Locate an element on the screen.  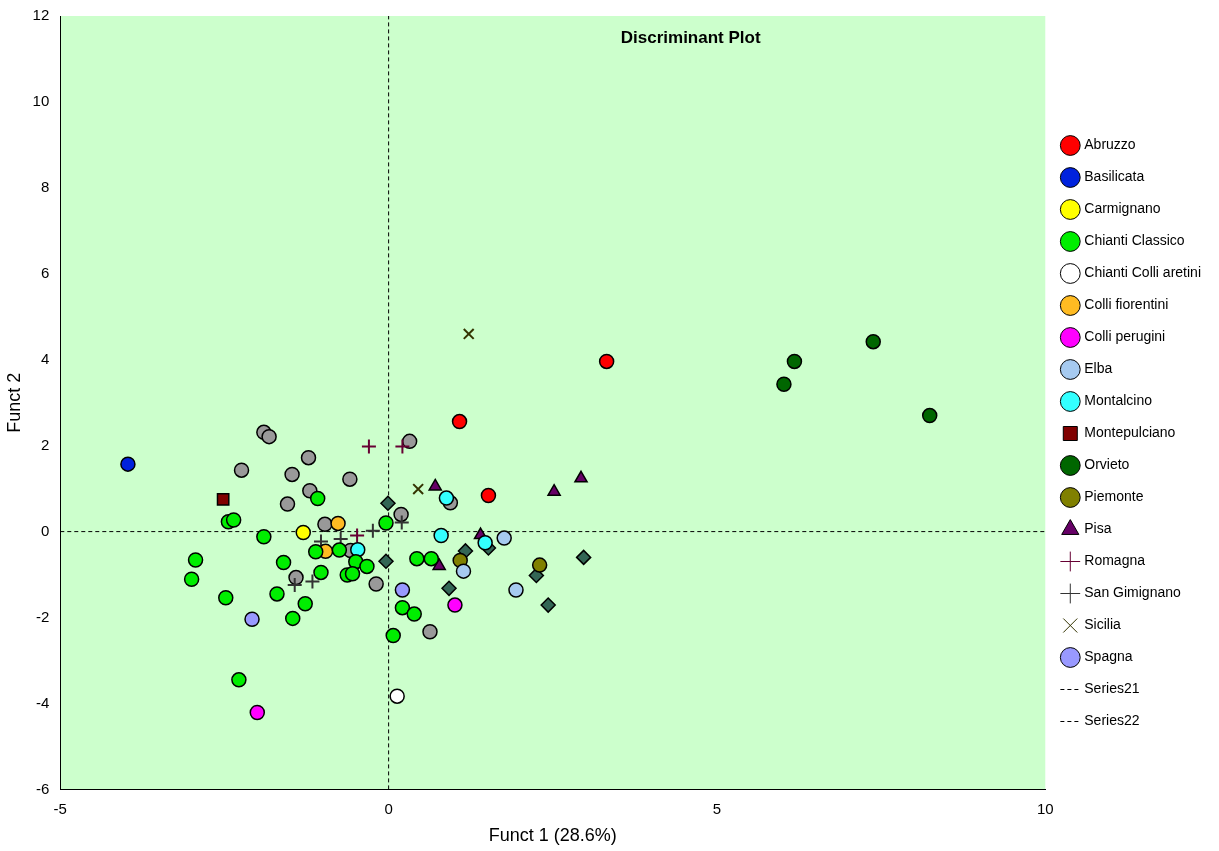
legend-label: Elba is located at coordinates (1098, 368).